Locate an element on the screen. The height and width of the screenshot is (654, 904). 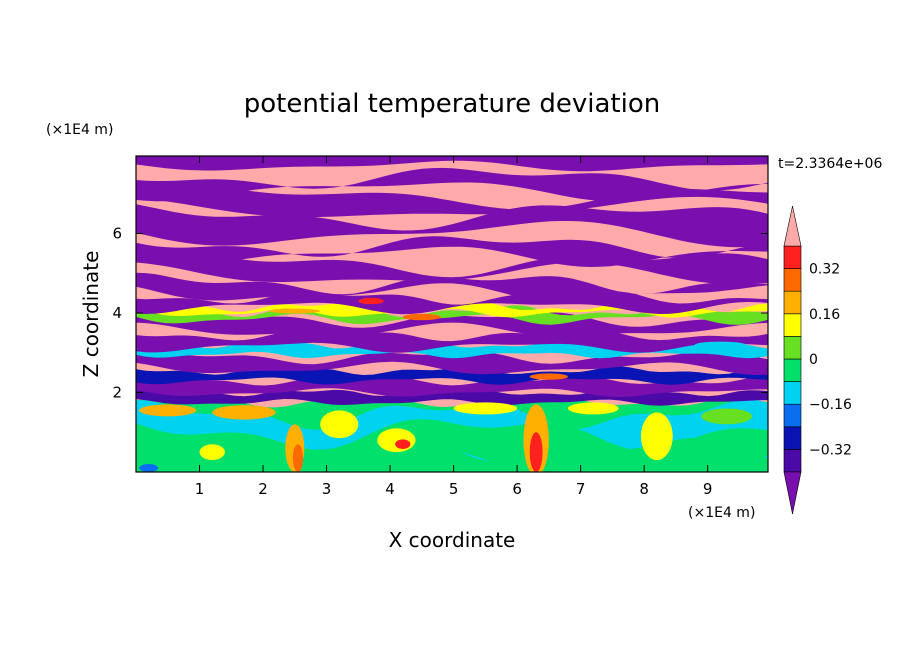
colorbar-extend-bottom is located at coordinates (792, 493).